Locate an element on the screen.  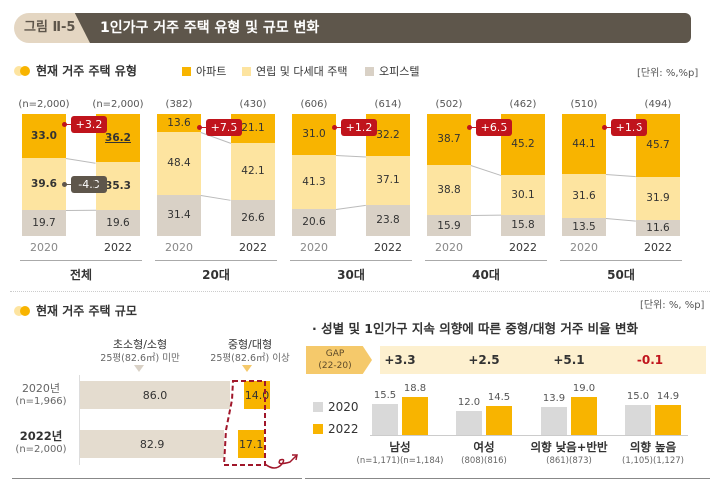
legend-swatch-2022 is located at coordinates (318, 429).